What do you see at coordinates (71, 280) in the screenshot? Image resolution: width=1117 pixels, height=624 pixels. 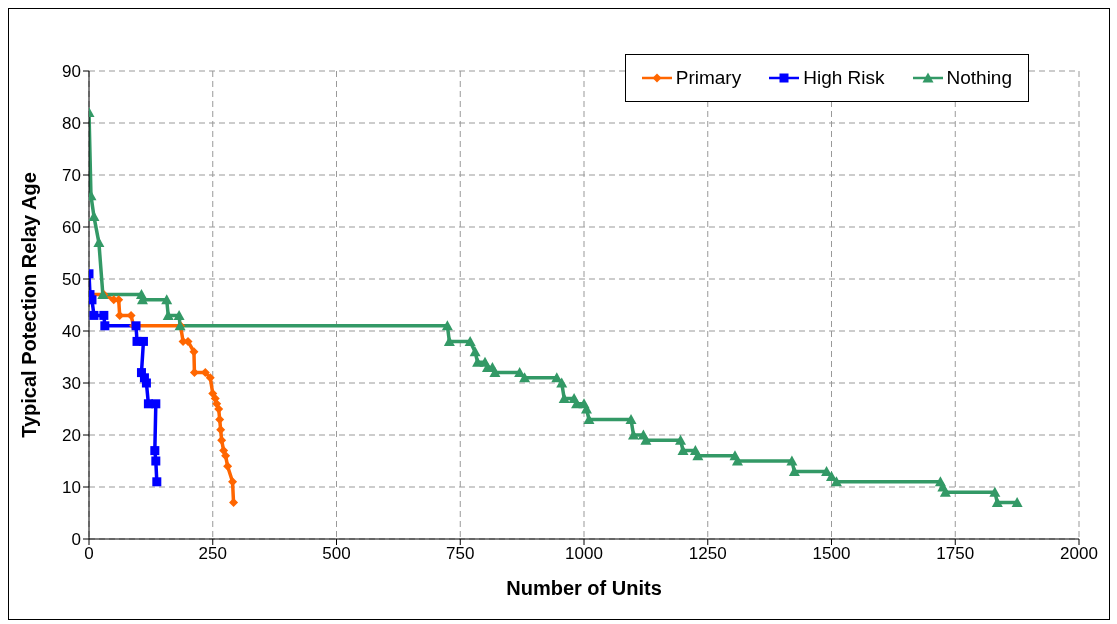 I see `y-tick-label: 50` at bounding box center [71, 280].